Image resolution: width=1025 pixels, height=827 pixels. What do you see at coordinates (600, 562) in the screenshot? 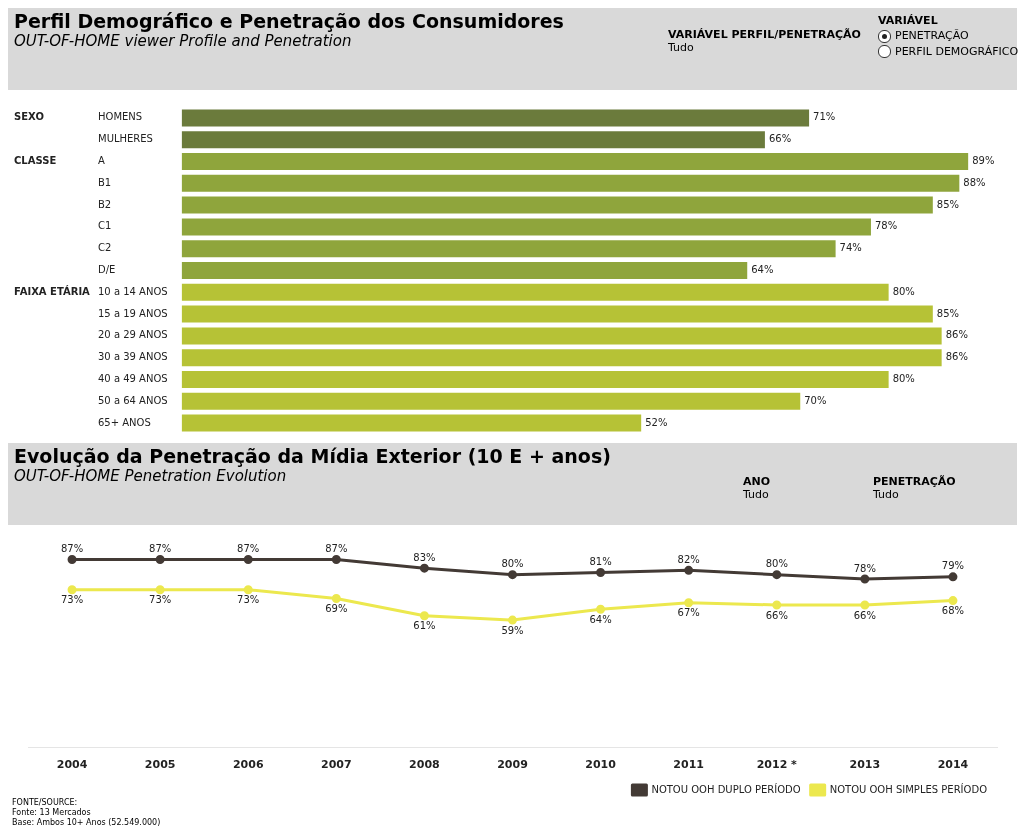
I see `data-label: 81%` at bounding box center [600, 562].